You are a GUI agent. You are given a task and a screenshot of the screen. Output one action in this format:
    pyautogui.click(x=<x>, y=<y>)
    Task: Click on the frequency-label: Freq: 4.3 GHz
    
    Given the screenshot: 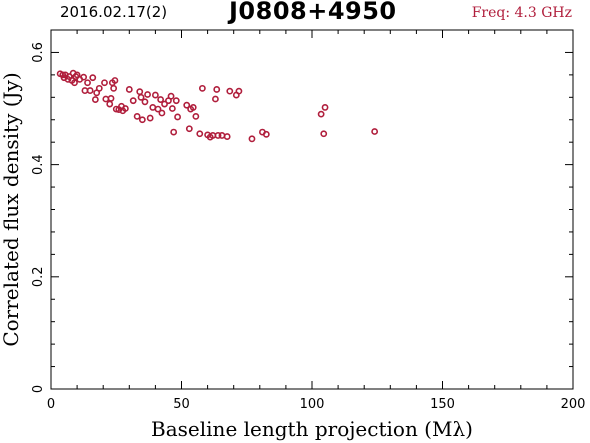 What is the action you would take?
    pyautogui.click(x=521, y=13)
    